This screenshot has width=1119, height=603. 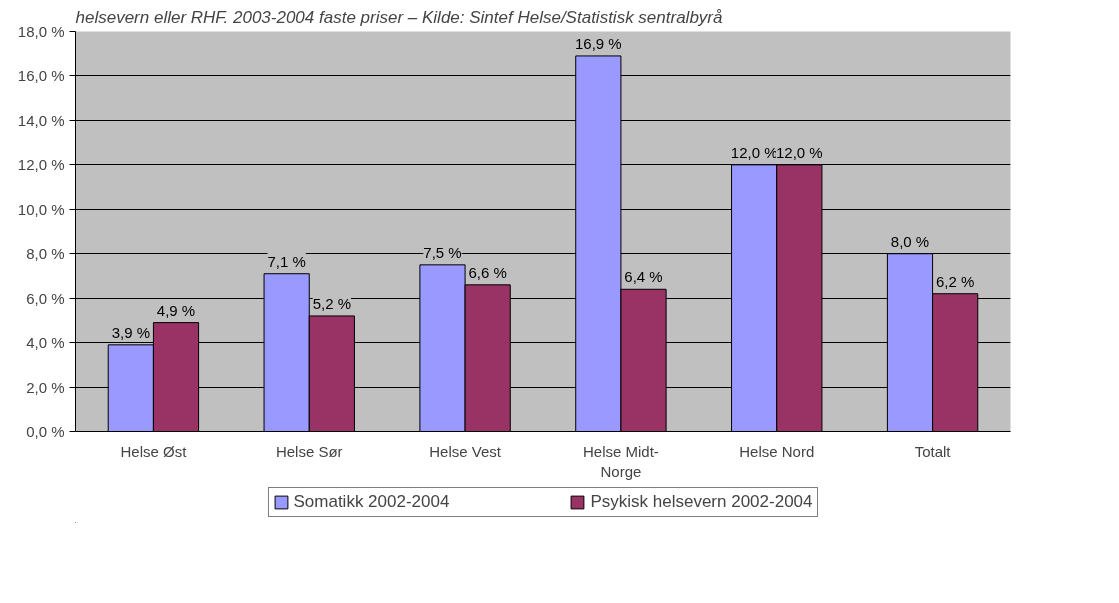 I want to click on y-tick-label: 18,0 %, so click(x=41, y=31).